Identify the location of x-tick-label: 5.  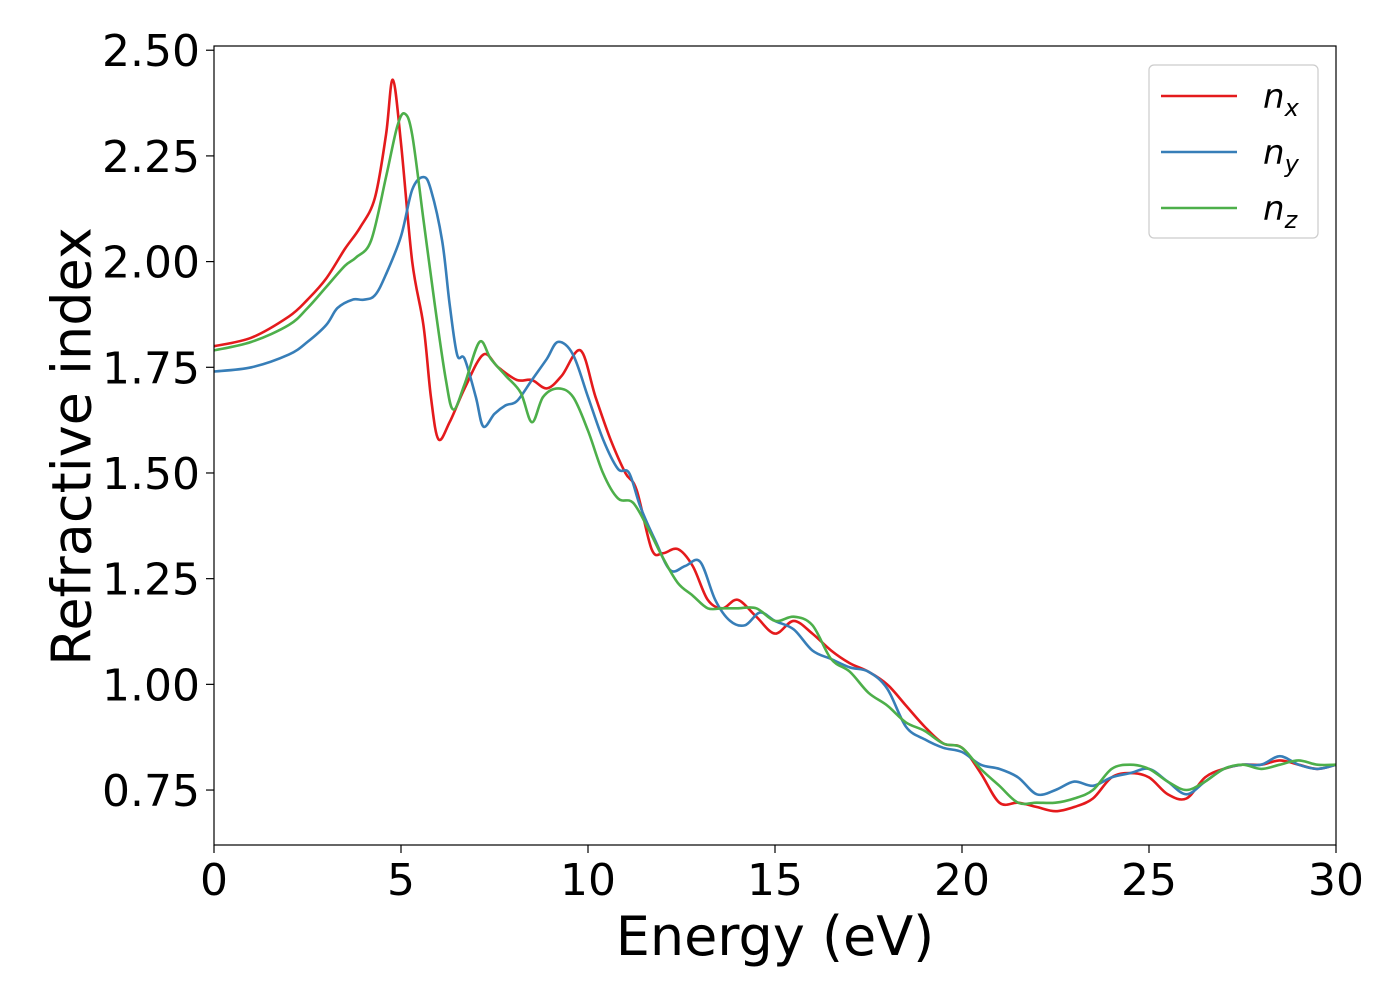
(401, 880).